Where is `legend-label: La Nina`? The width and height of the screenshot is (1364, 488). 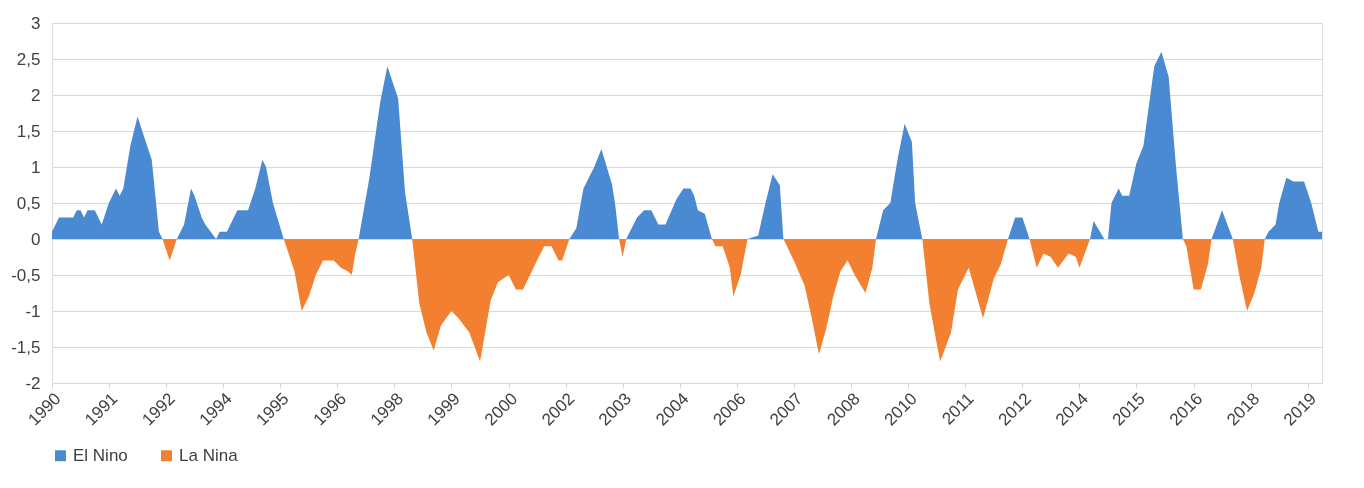 legend-label: La Nina is located at coordinates (209, 455).